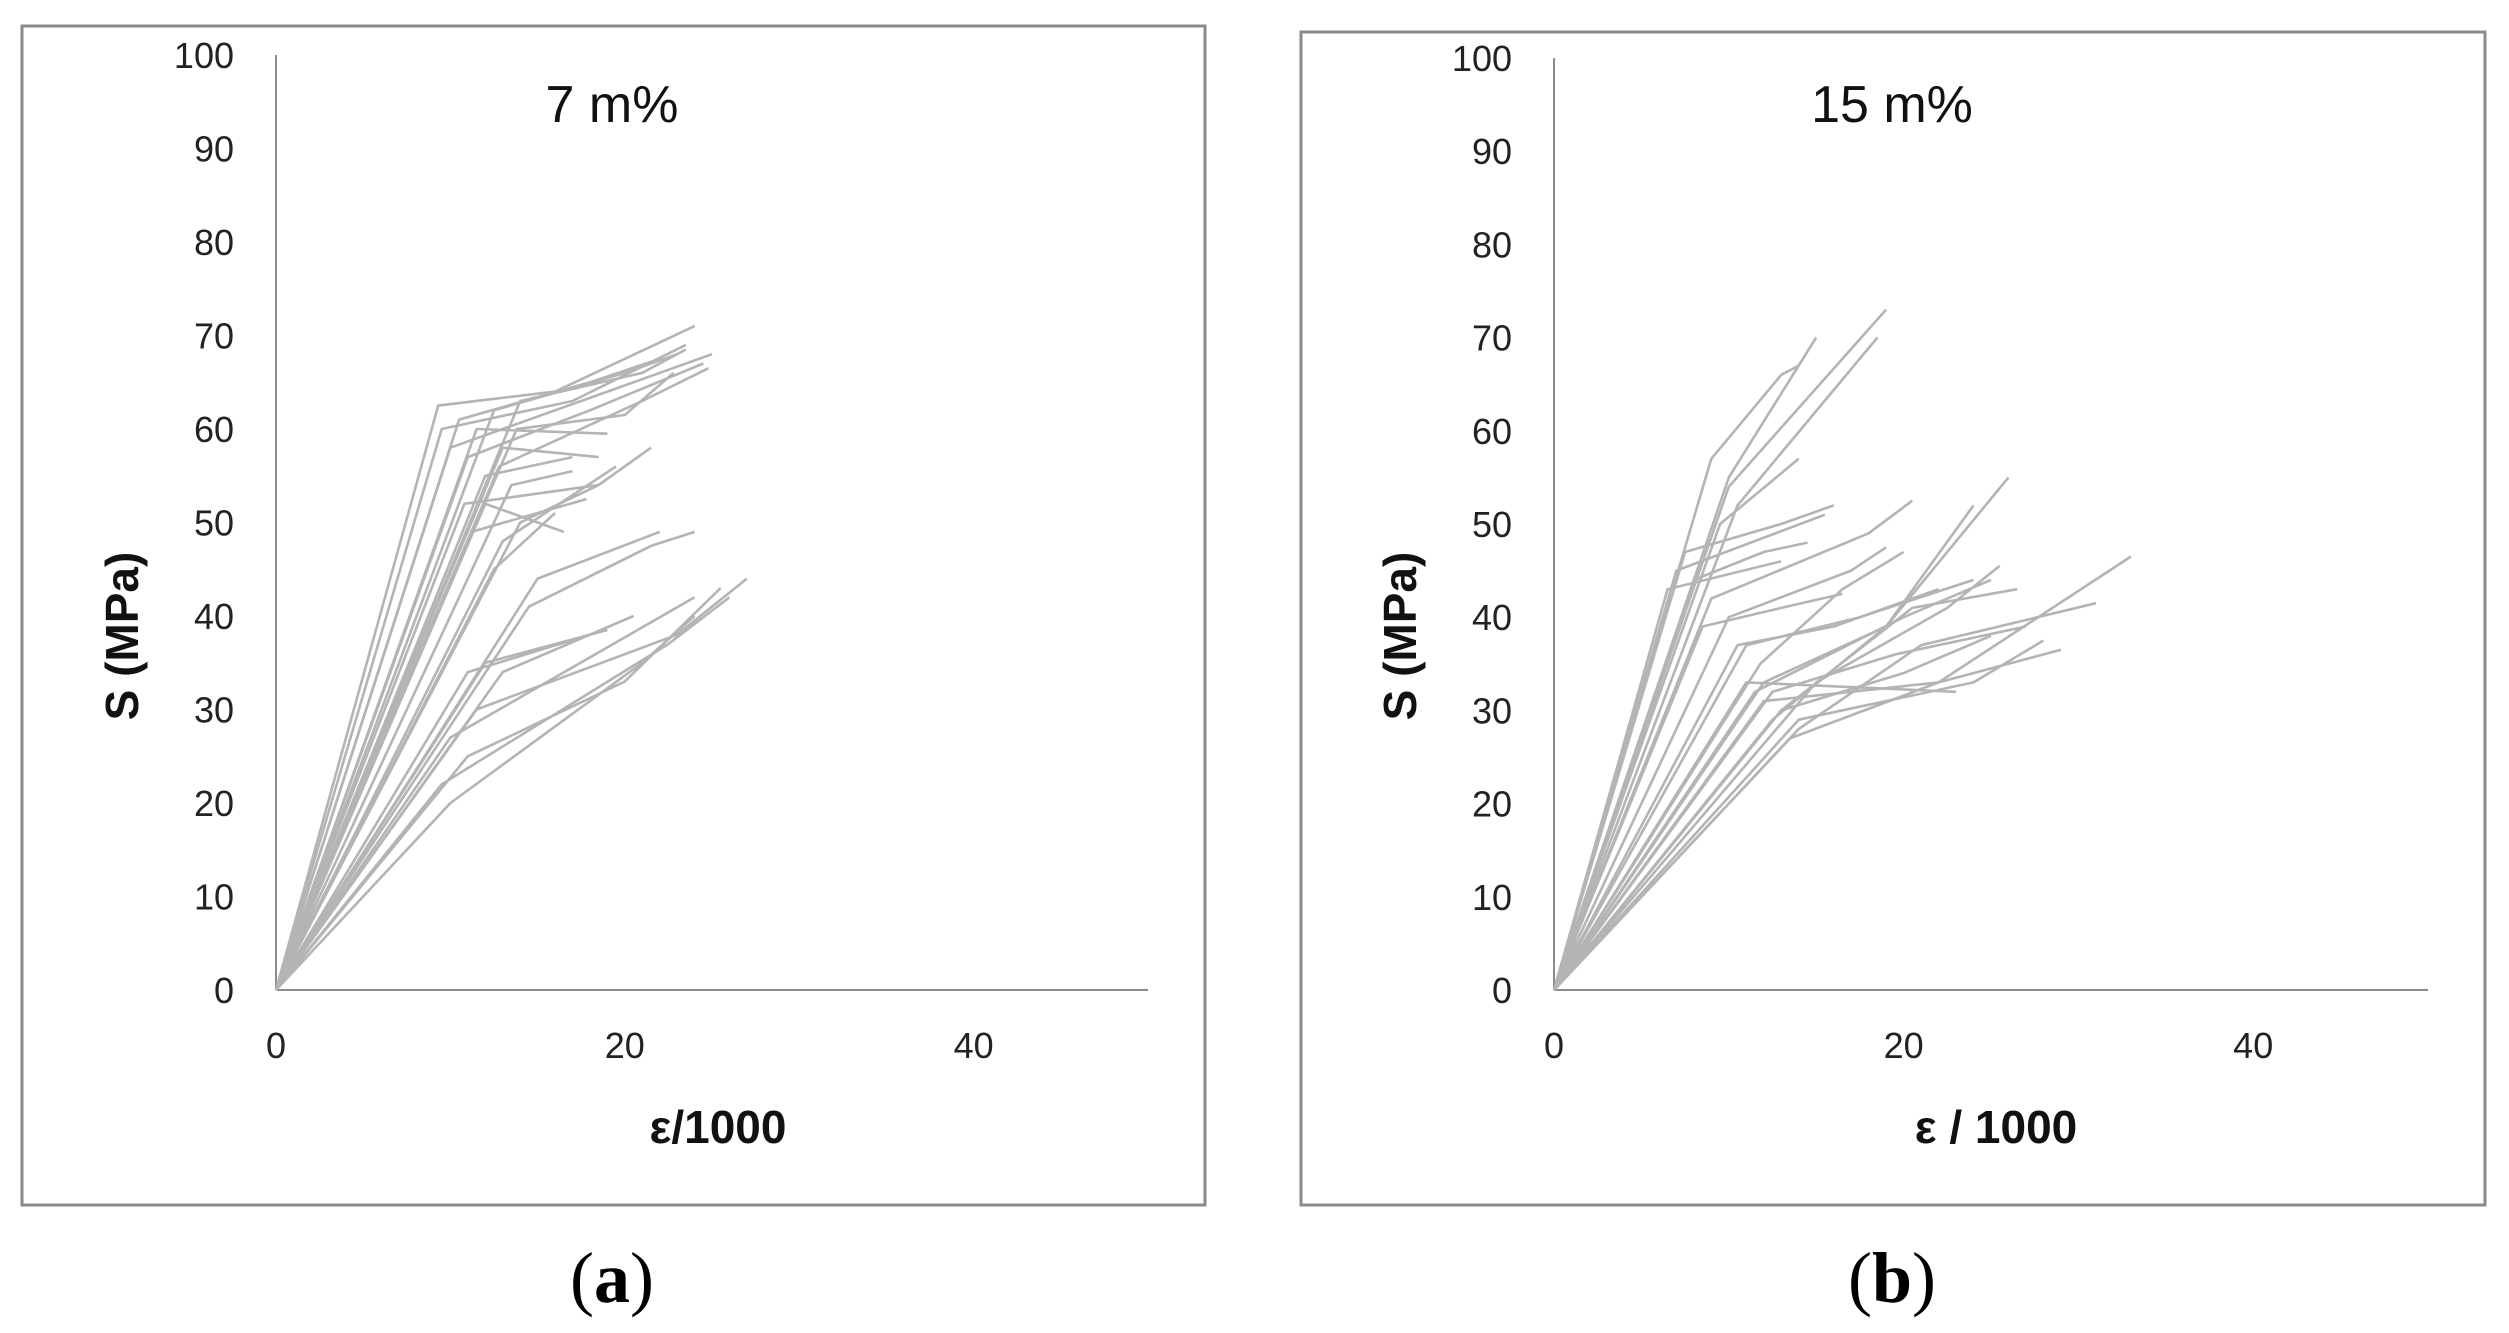  What do you see at coordinates (612, 1278) in the screenshot?
I see `caption-a: (a)` at bounding box center [612, 1278].